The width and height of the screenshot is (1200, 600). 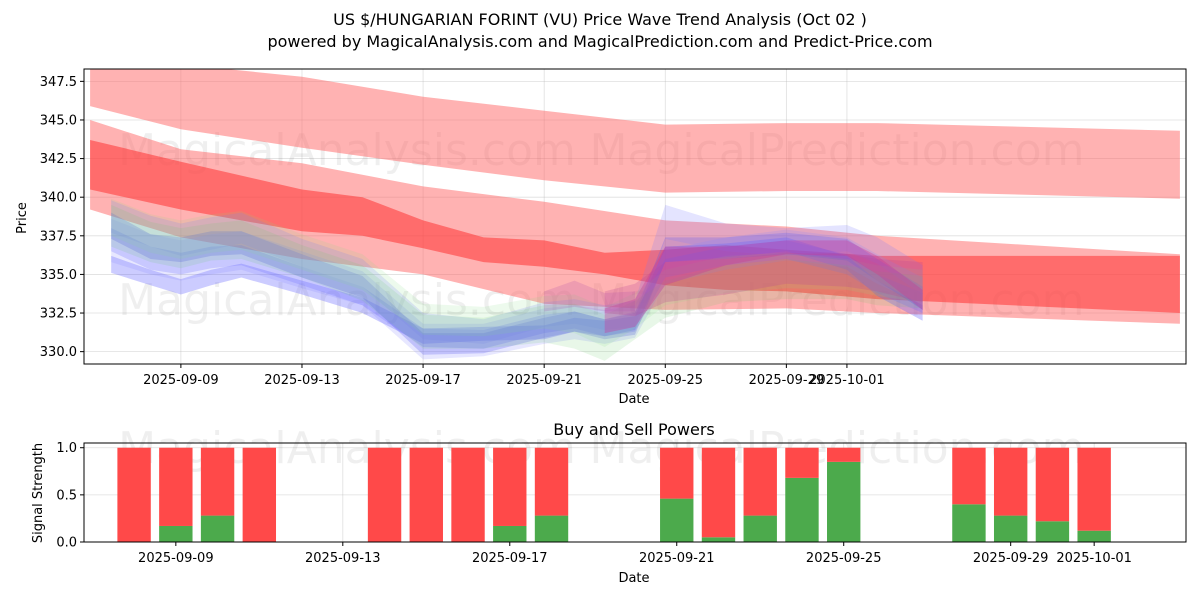 I want to click on main-y-tick-label: 342.5, so click(x=58, y=159).